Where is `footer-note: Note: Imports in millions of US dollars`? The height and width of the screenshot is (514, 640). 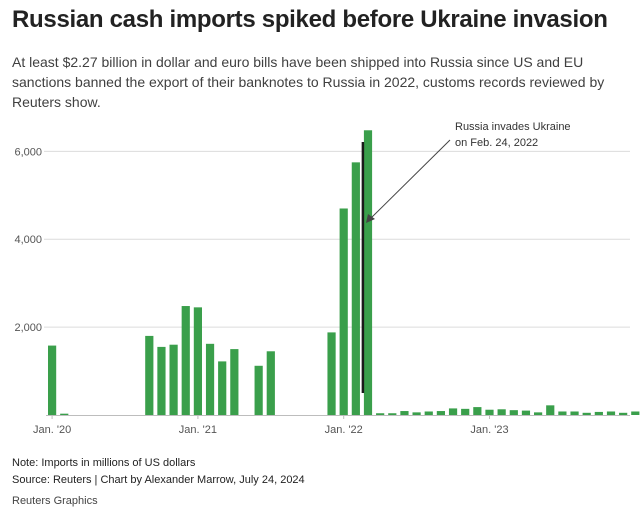 footer-note: Note: Imports in millions of US dollars is located at coordinates (104, 463).